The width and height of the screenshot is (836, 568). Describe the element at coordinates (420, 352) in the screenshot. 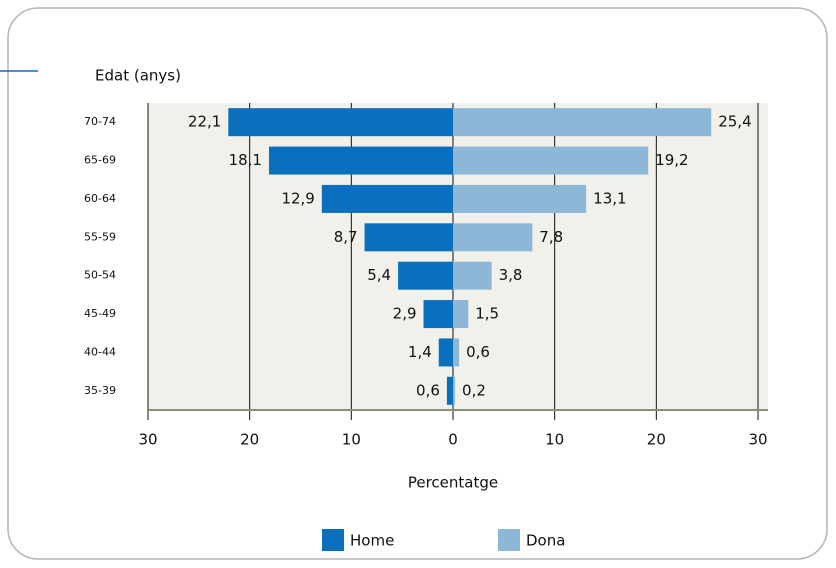

I see `value-label: 1,4` at that location.